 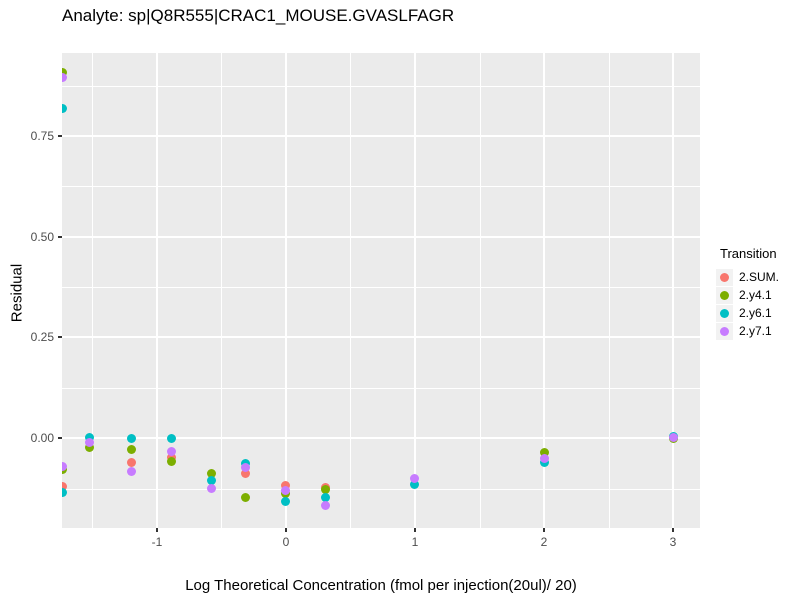 I want to click on legend-label: 2.SUM., so click(x=759, y=277).